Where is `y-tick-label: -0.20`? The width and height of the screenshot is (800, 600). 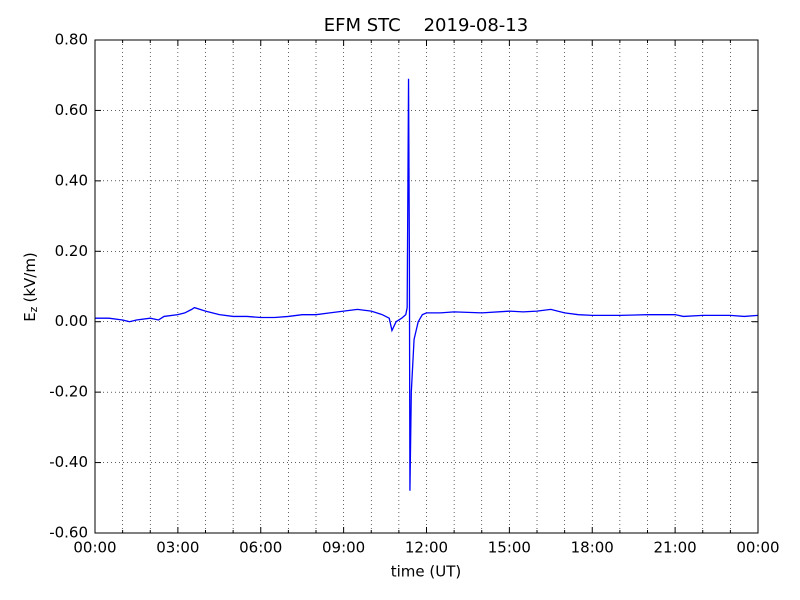 y-tick-label: -0.20 is located at coordinates (68, 392).